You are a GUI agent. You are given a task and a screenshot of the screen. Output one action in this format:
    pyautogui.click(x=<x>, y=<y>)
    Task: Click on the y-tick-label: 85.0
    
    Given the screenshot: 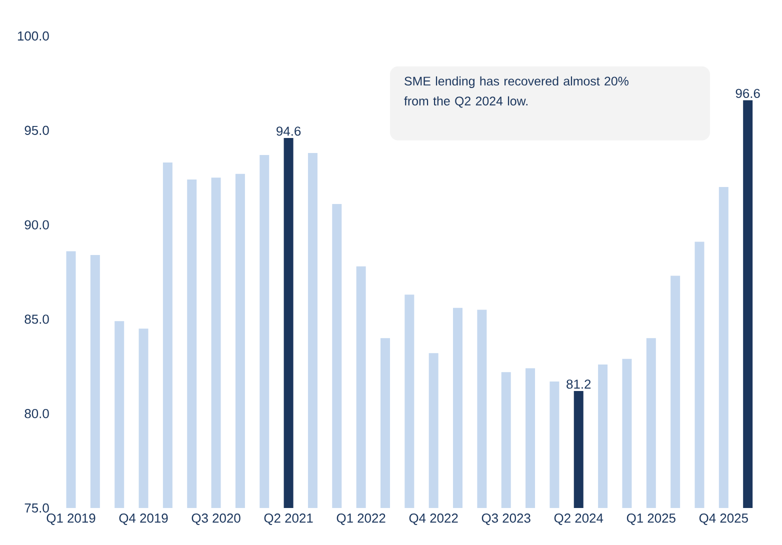 What is the action you would take?
    pyautogui.click(x=36, y=319)
    